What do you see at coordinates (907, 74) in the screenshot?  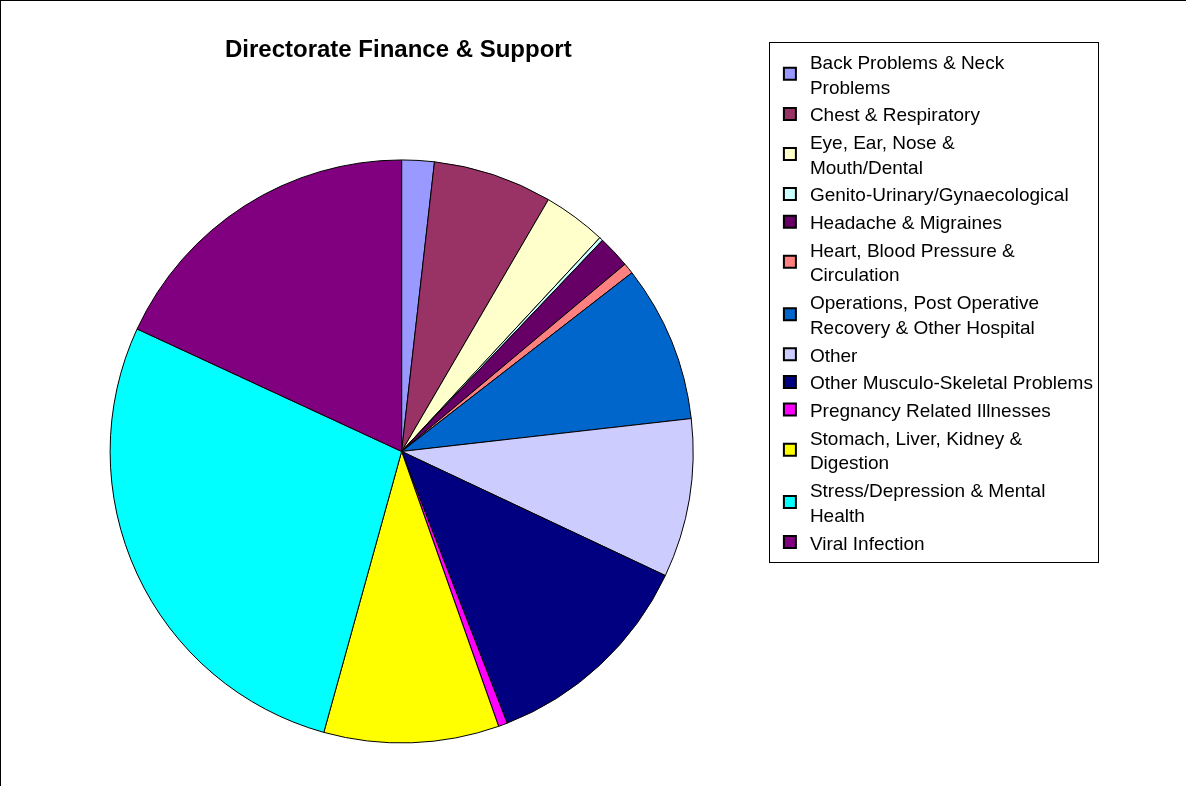 I see `legend-label: Back Problems & Neck Problems` at bounding box center [907, 74].